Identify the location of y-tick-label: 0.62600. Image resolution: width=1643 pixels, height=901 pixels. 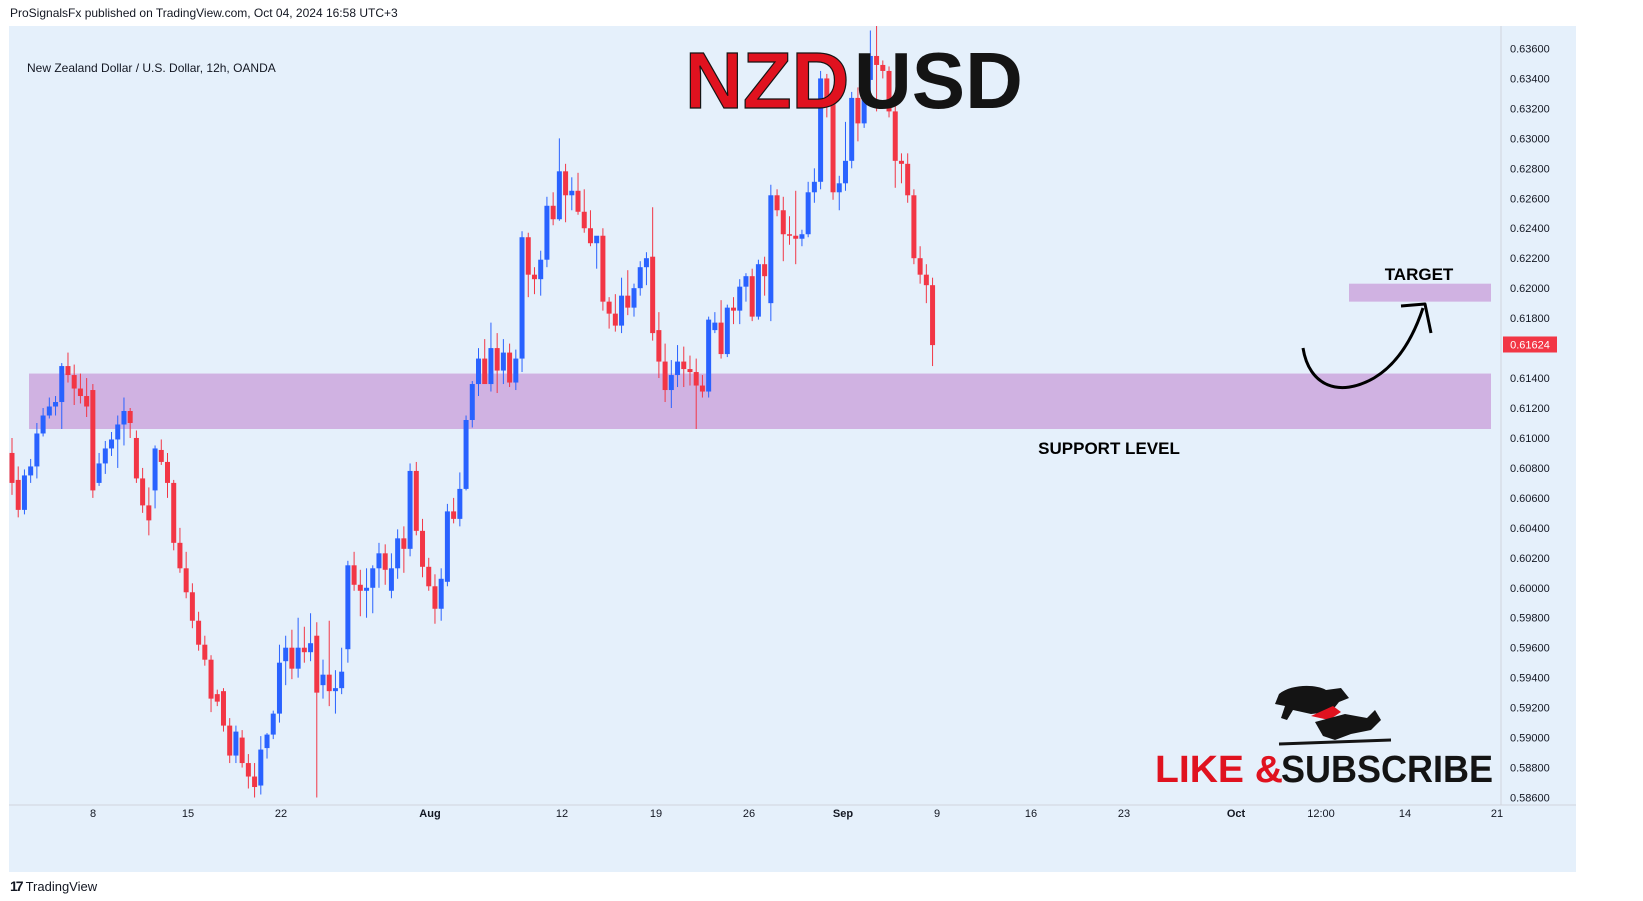
(1530, 199).